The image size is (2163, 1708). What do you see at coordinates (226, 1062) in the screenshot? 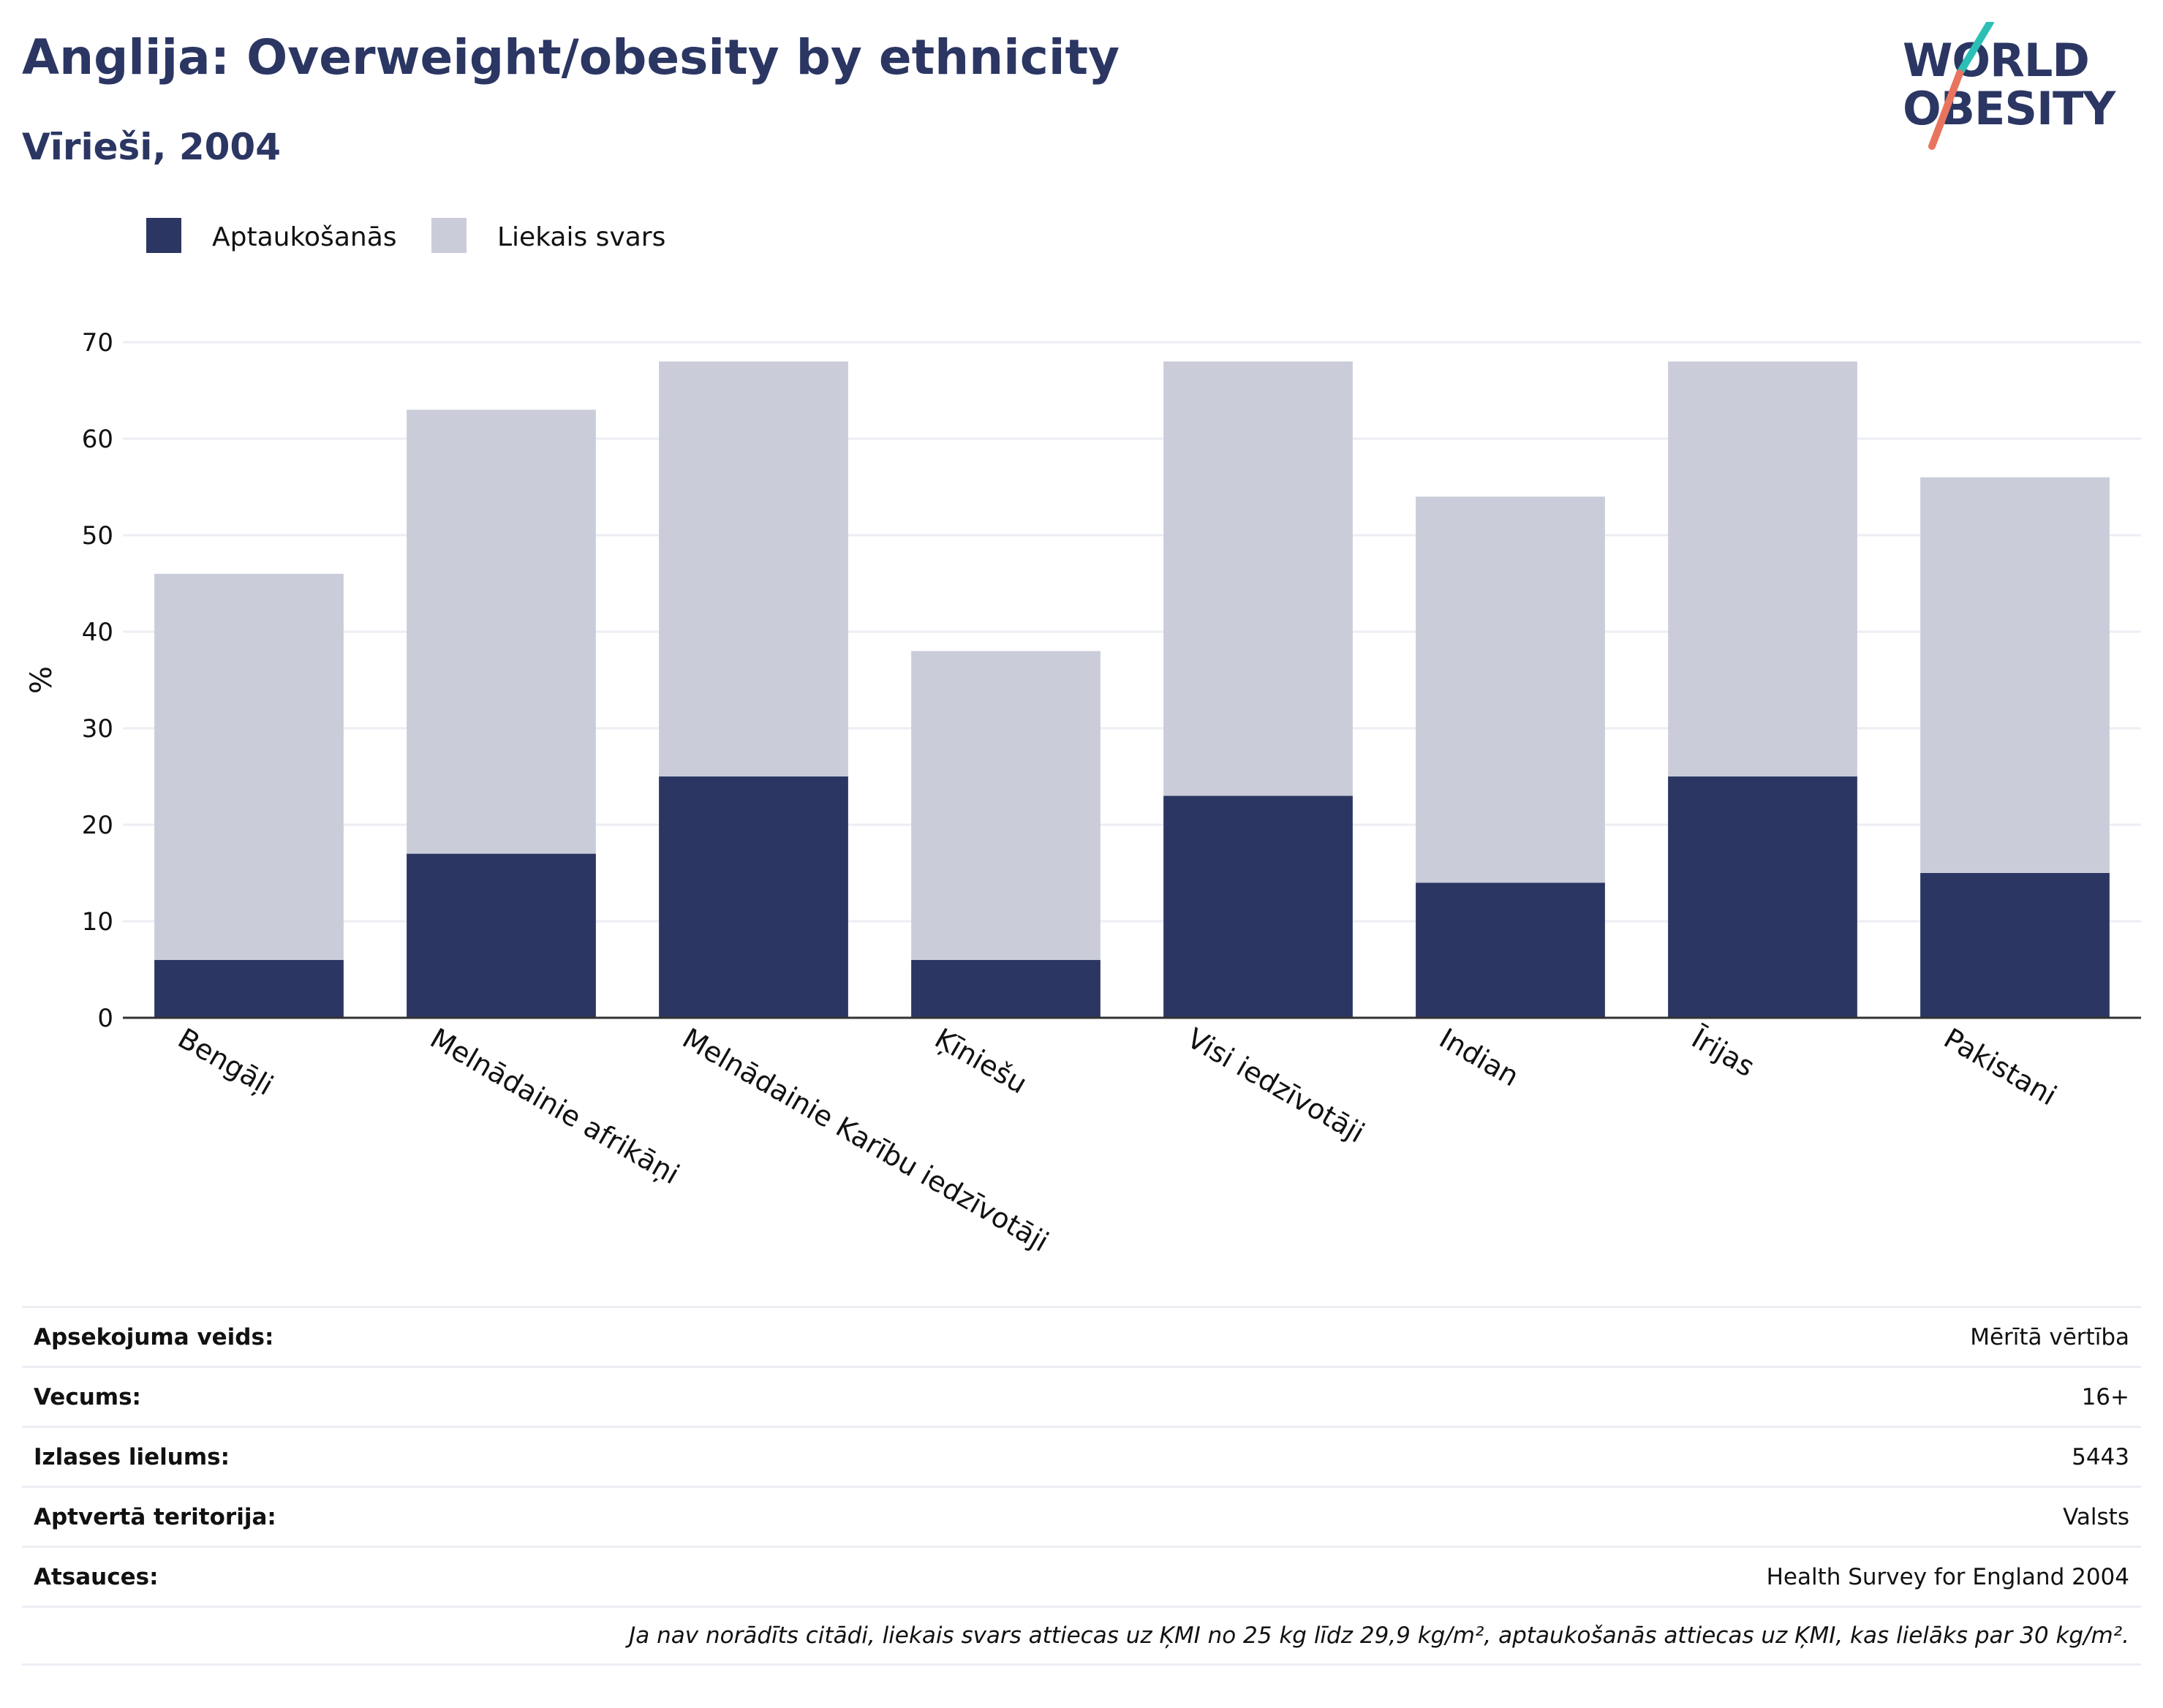
I see `x-tick-label: Bengāļi` at bounding box center [226, 1062].